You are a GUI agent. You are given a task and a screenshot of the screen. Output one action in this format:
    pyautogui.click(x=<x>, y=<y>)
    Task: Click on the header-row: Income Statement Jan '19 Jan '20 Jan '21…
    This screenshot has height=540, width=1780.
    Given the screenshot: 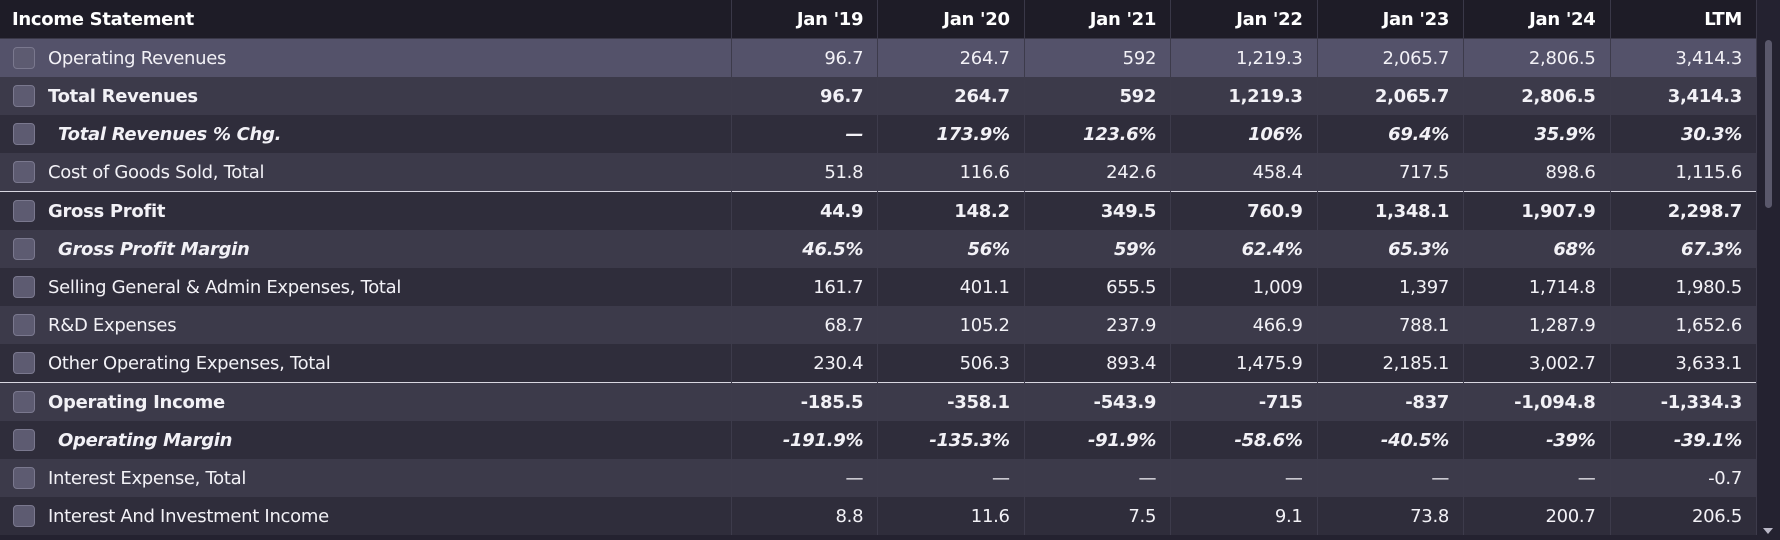 What is the action you would take?
    pyautogui.click(x=878, y=19)
    